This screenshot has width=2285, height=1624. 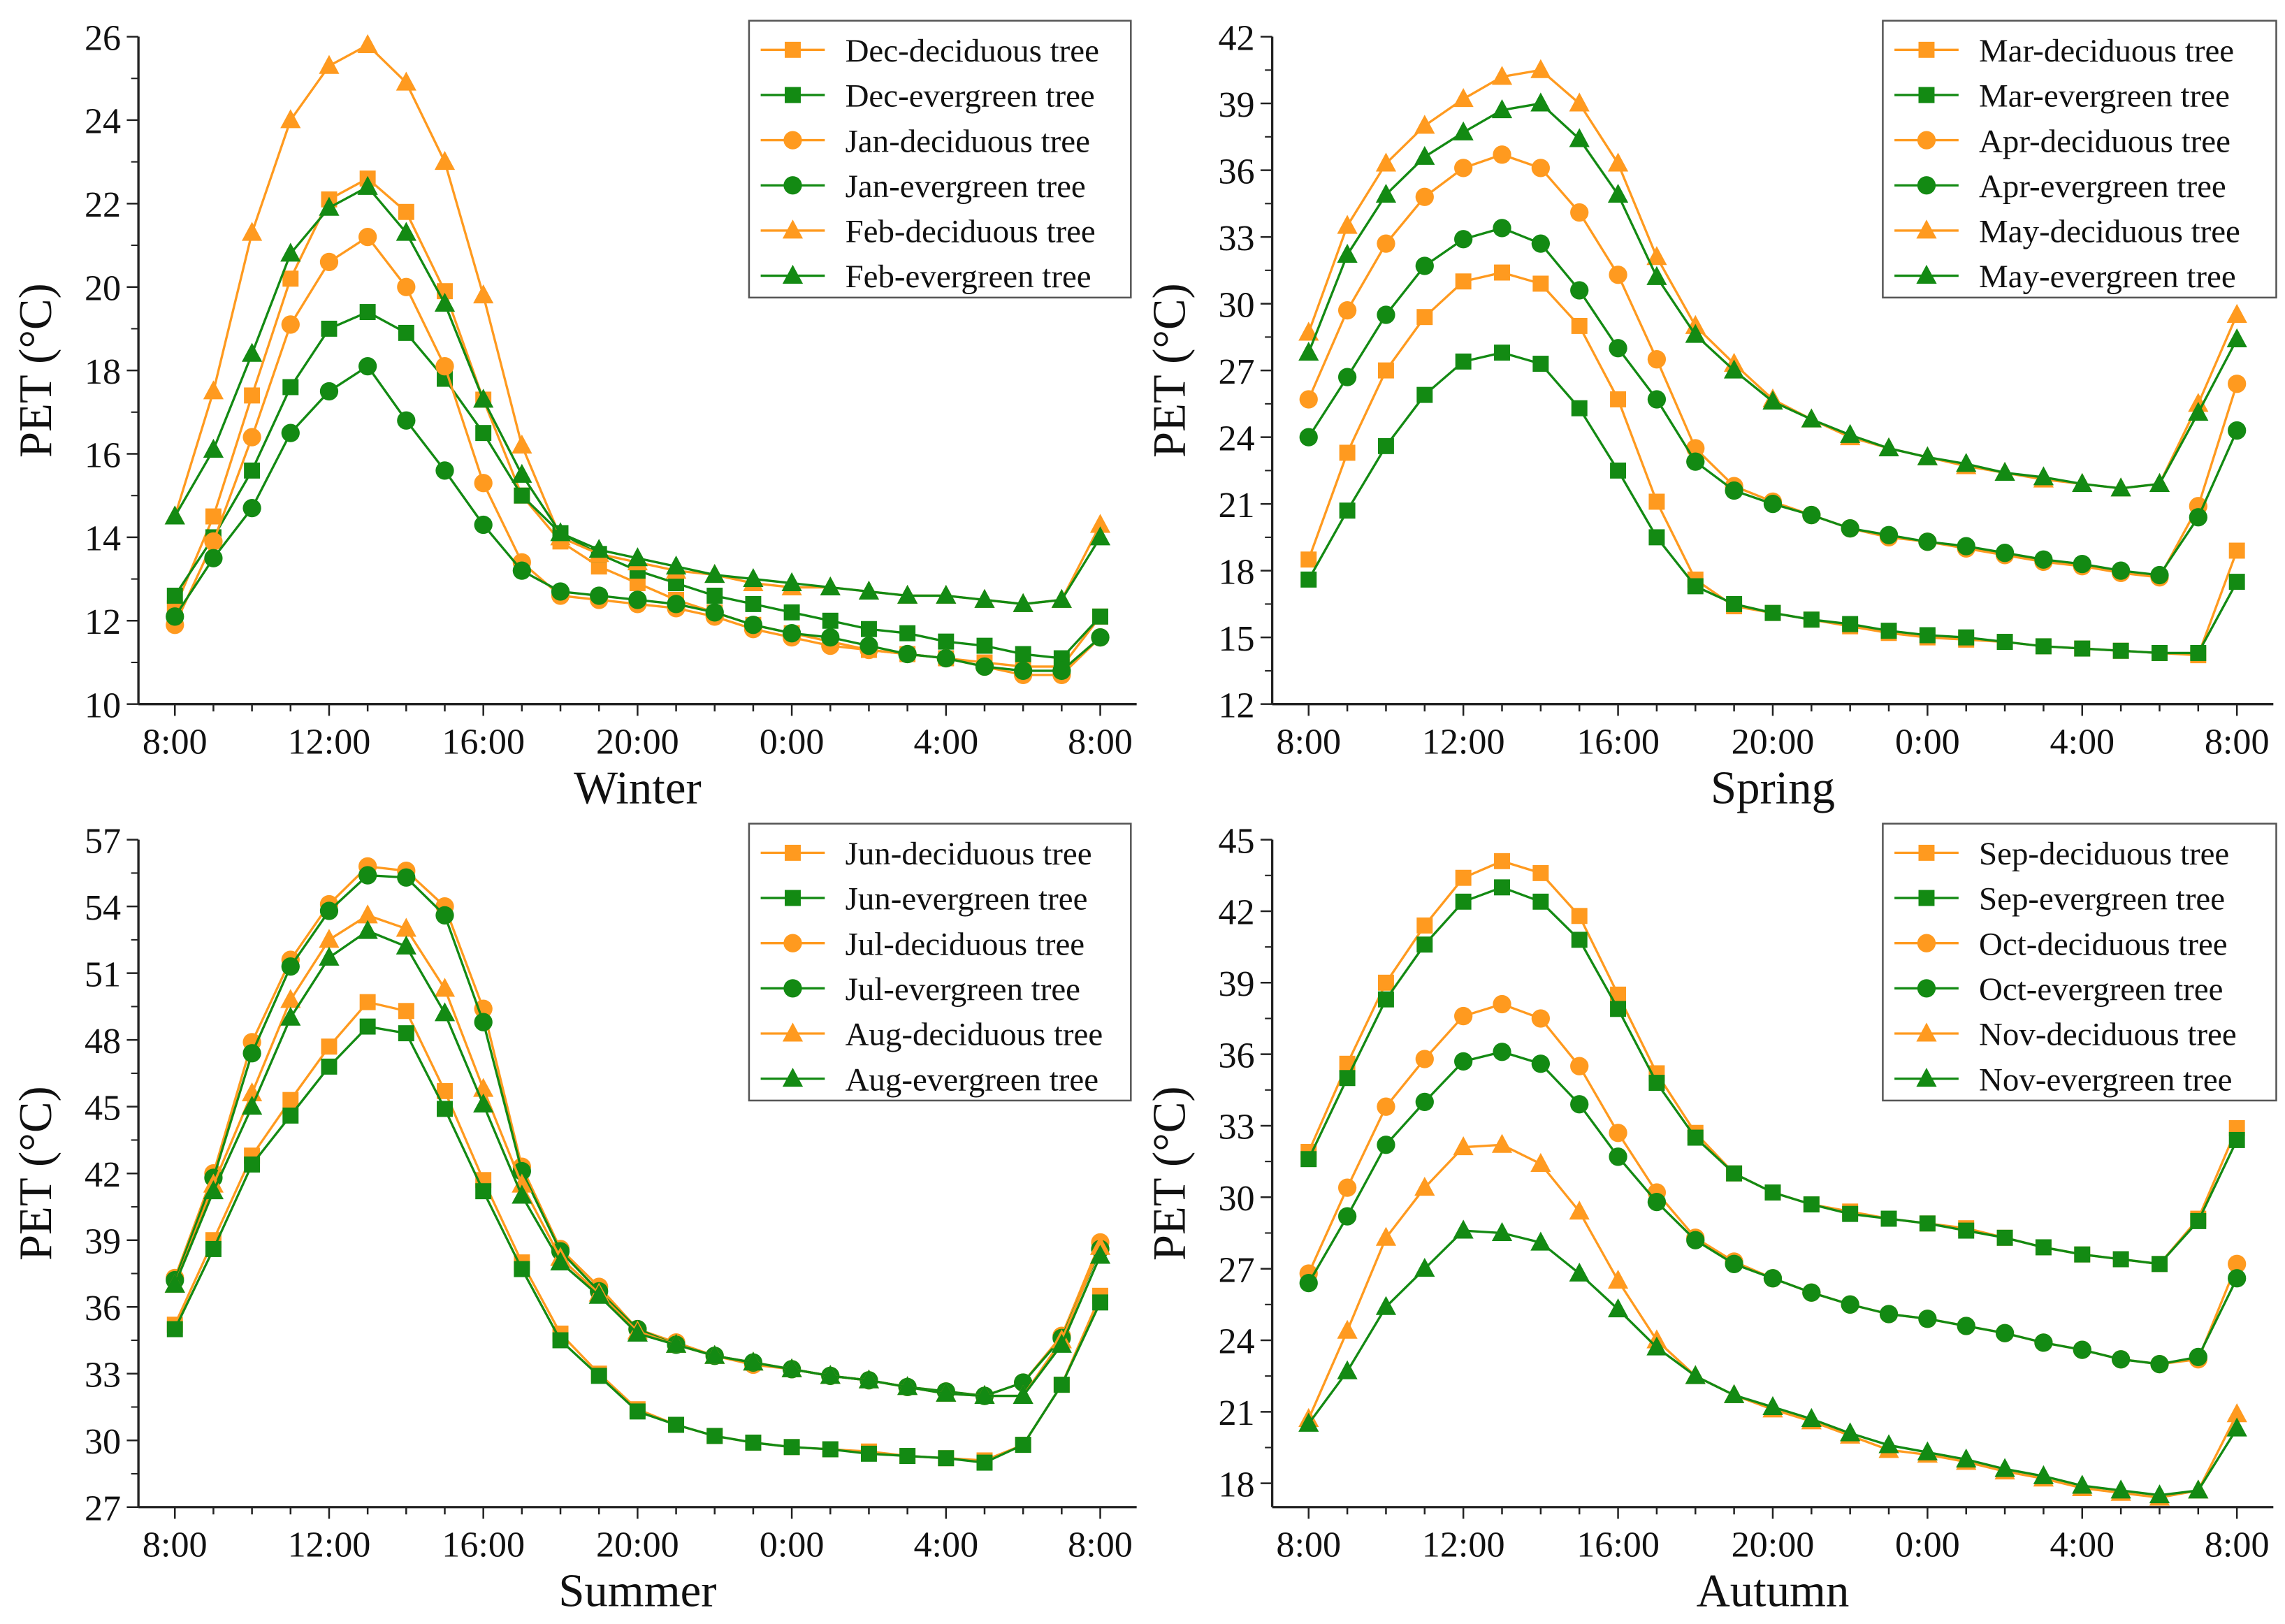 What do you see at coordinates (967, 899) in the screenshot?
I see `legend-label: Jun-evergreen tree` at bounding box center [967, 899].